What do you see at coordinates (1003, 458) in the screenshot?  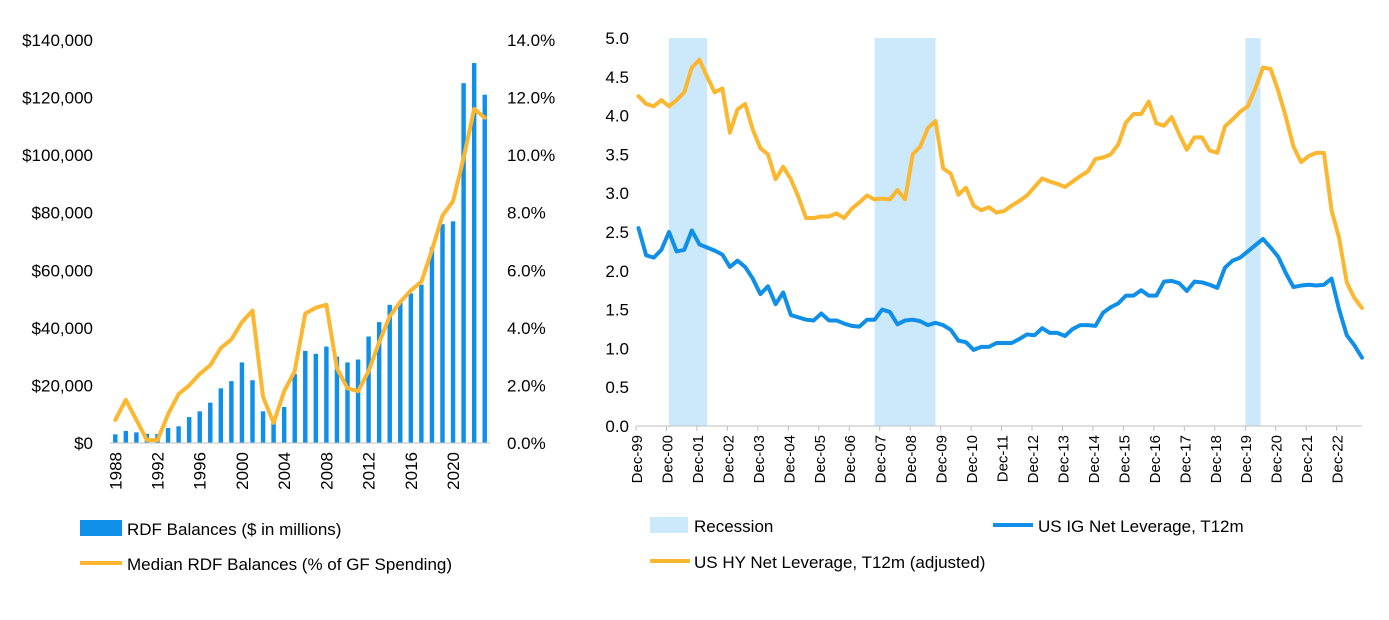 I see `right-x-tick-label: Dec-11` at bounding box center [1003, 458].